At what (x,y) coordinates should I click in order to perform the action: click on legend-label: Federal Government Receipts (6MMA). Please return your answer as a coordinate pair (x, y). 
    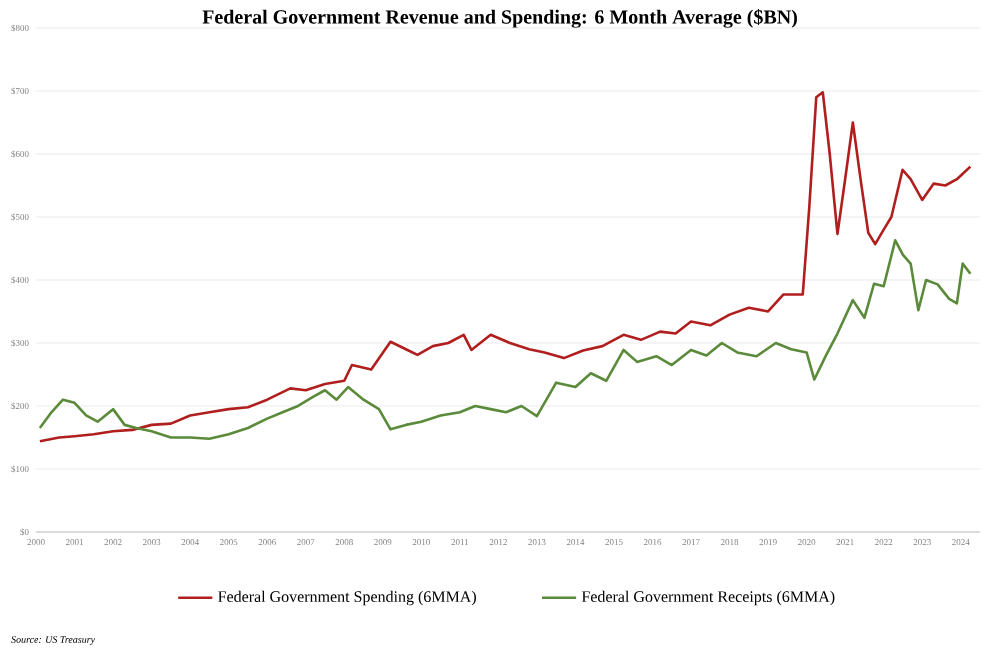
    Looking at the image, I should click on (708, 598).